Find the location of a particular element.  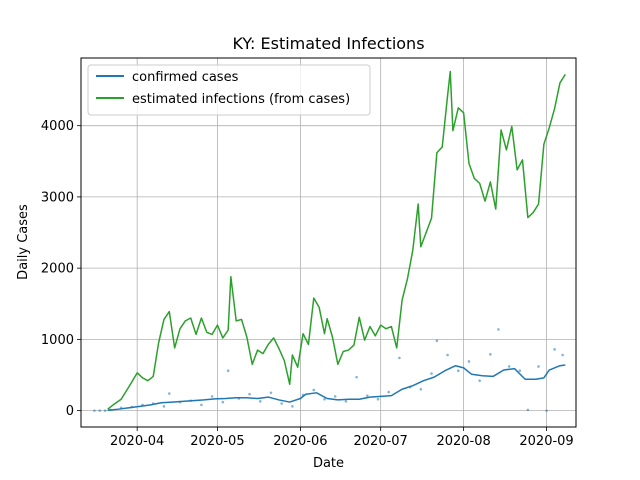

y-tick-label: 1000 is located at coordinates (57, 340).